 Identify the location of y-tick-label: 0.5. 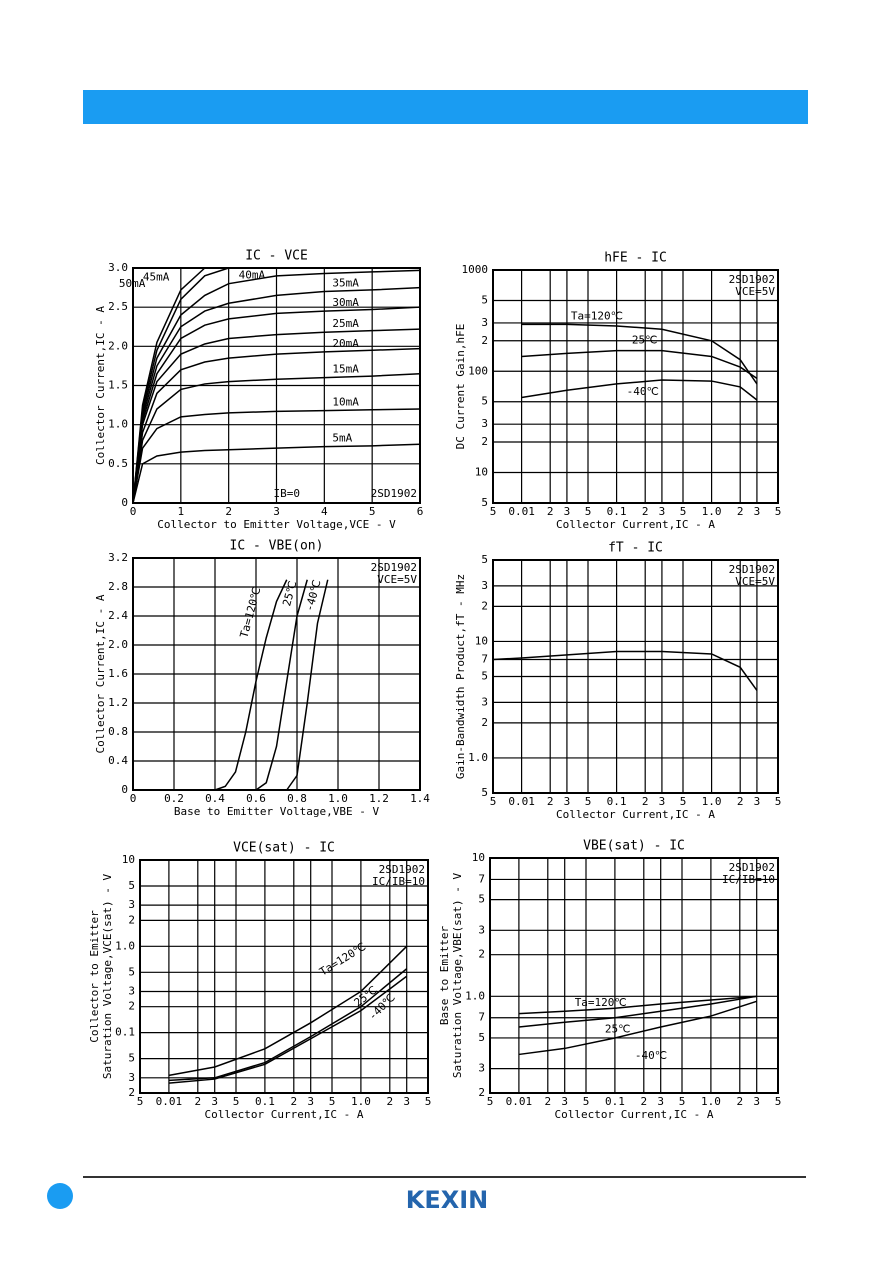
(118, 463).